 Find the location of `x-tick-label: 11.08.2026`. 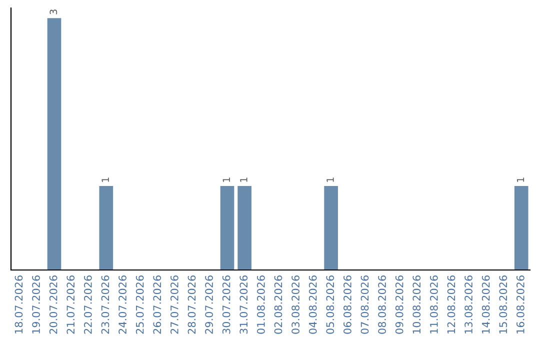

x-tick-label: 11.08.2026 is located at coordinates (434, 305).